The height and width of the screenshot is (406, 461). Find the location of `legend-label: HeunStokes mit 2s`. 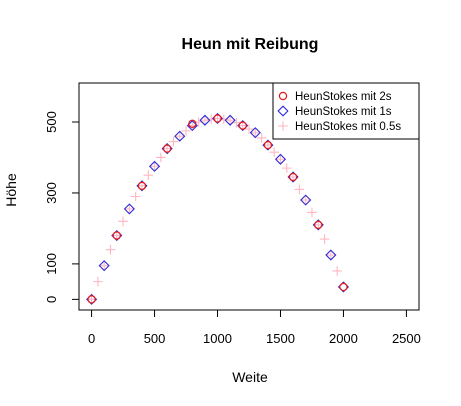

legend-label: HeunStokes mit 2s is located at coordinates (343, 97).